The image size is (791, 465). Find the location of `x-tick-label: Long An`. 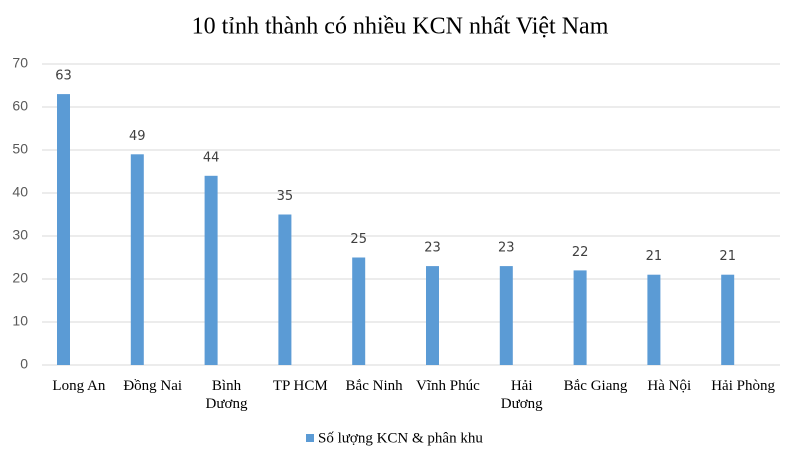

x-tick-label: Long An is located at coordinates (79, 386).